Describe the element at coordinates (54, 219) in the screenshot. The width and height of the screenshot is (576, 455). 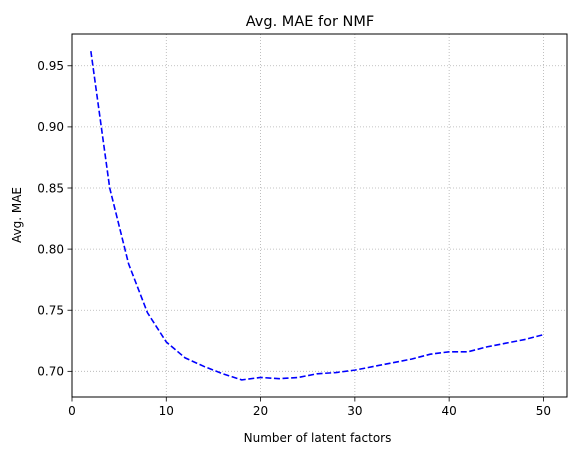
I see `y-axis-ticks: 0.70 0.75 0.80 0.85 0.90 0.95` at that location.